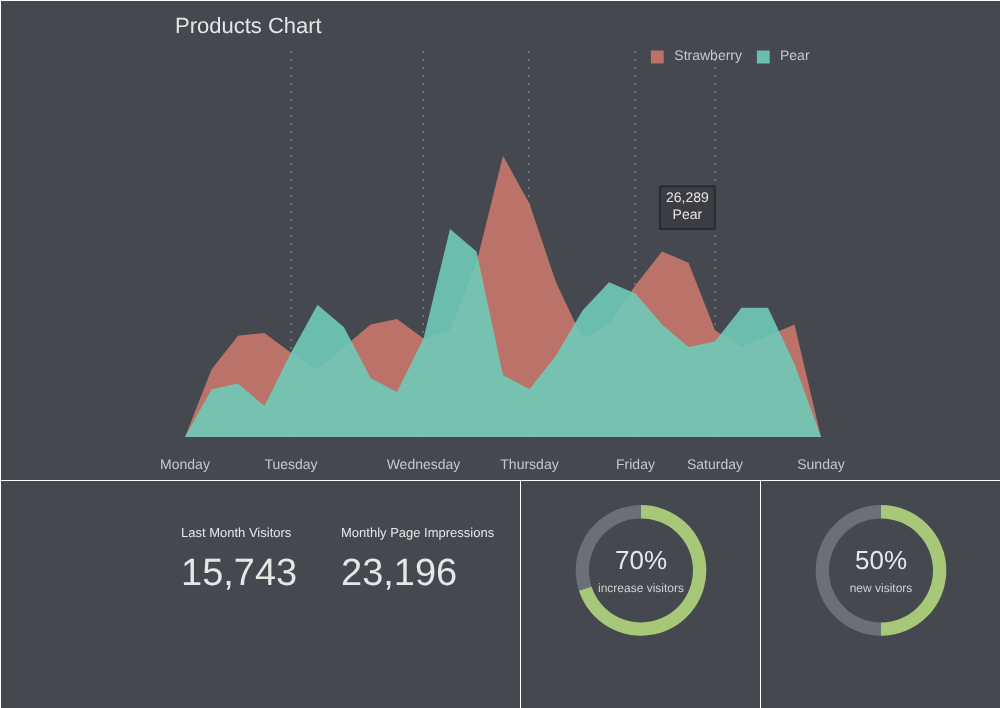 The width and height of the screenshot is (1000, 708). What do you see at coordinates (881, 559) in the screenshot?
I see `data-label: 50%` at bounding box center [881, 559].